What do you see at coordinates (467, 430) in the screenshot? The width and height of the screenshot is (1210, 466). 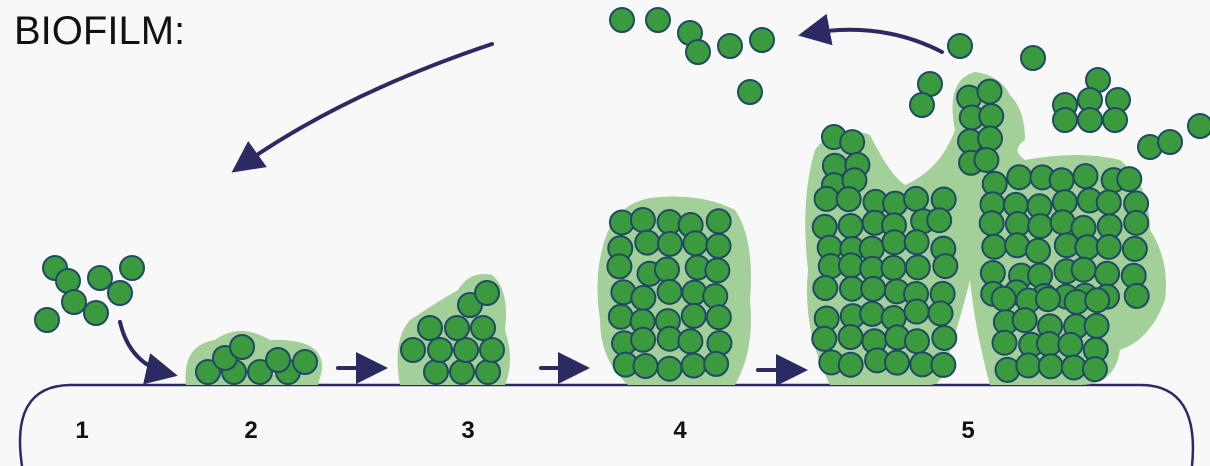 I see `stage-label: 3` at bounding box center [467, 430].